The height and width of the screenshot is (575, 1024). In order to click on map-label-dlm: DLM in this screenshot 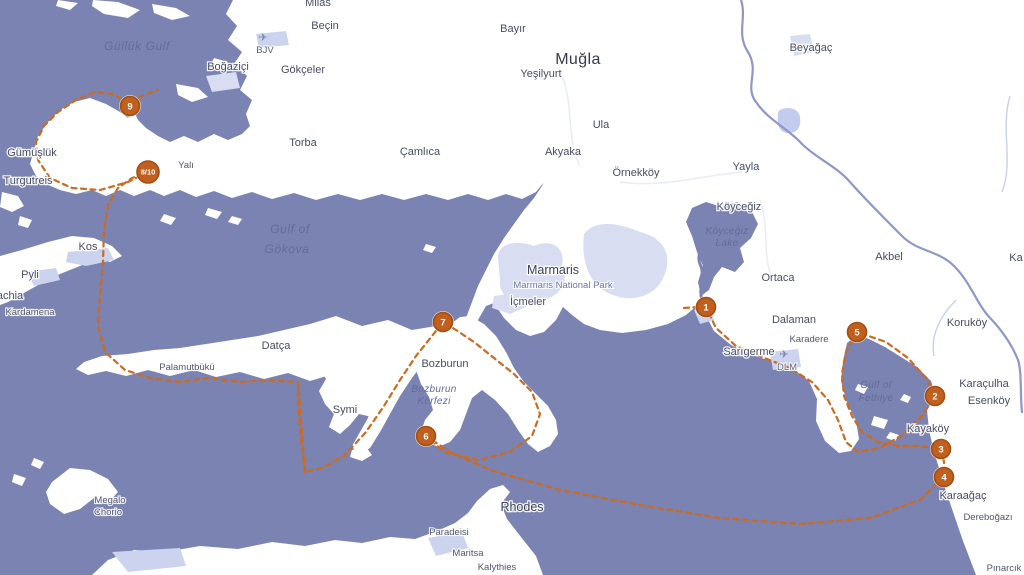, I will do `click(787, 367)`.